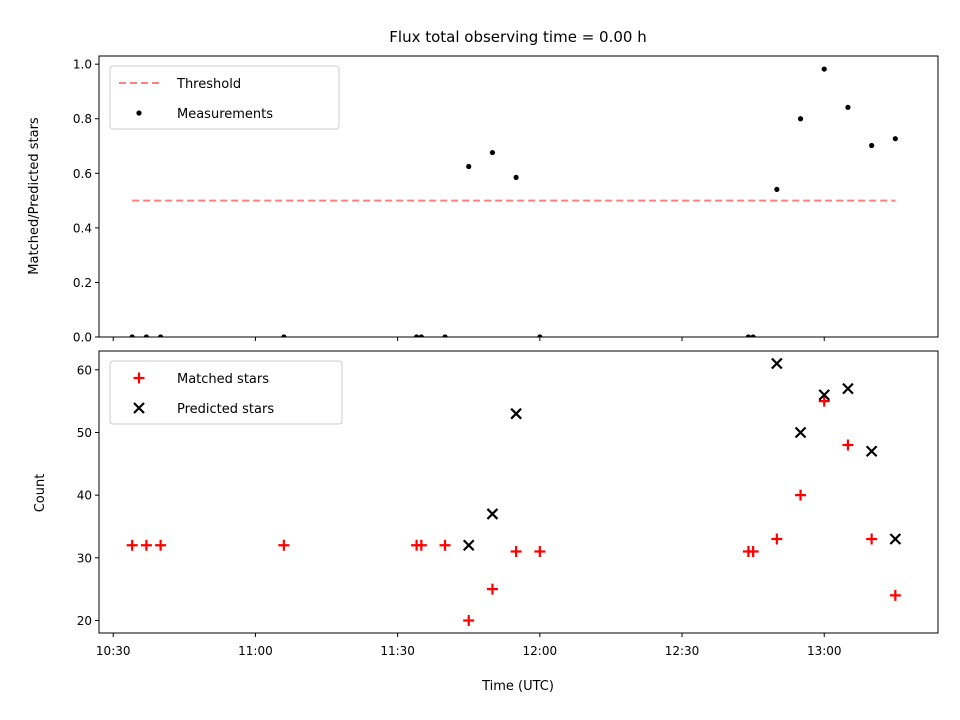 Image resolution: width=960 pixels, height=720 pixels. What do you see at coordinates (84, 496) in the screenshot?
I see `bottom-y-tick-label: 40` at bounding box center [84, 496].